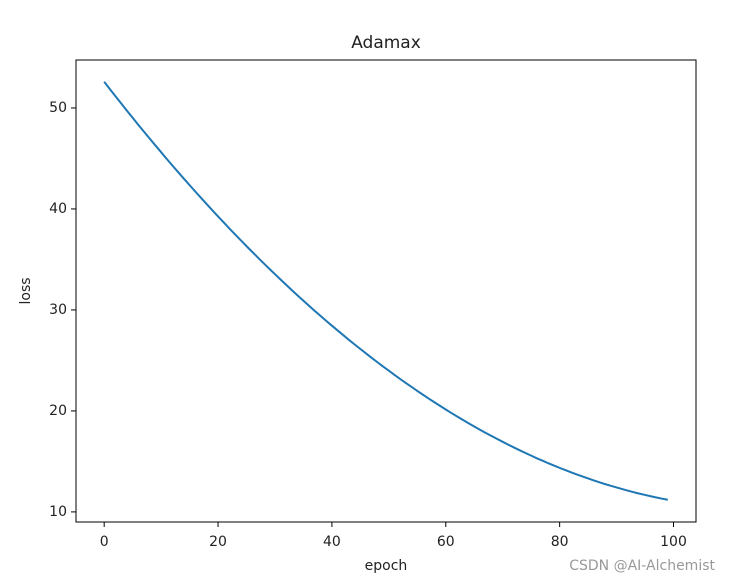 Image resolution: width=730 pixels, height=587 pixels. Describe the element at coordinates (446, 542) in the screenshot. I see `x-tick-label: 60` at that location.